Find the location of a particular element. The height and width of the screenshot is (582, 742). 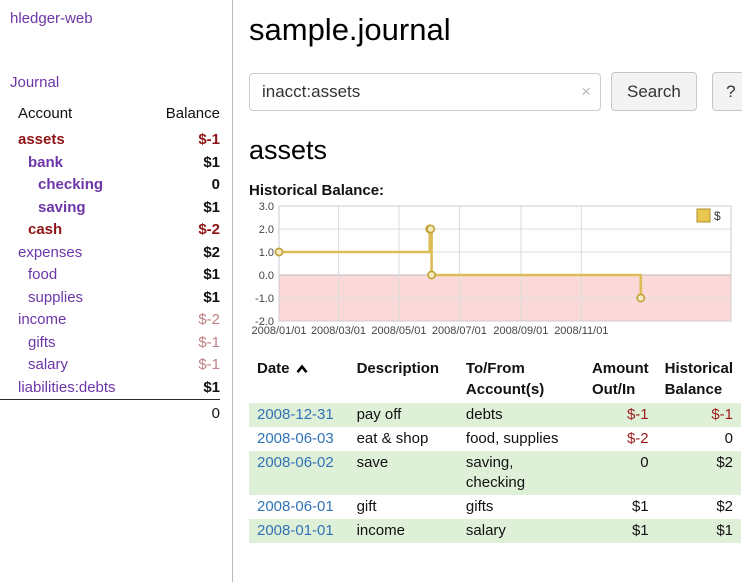

account-row: bank $1 is located at coordinates (115, 163).